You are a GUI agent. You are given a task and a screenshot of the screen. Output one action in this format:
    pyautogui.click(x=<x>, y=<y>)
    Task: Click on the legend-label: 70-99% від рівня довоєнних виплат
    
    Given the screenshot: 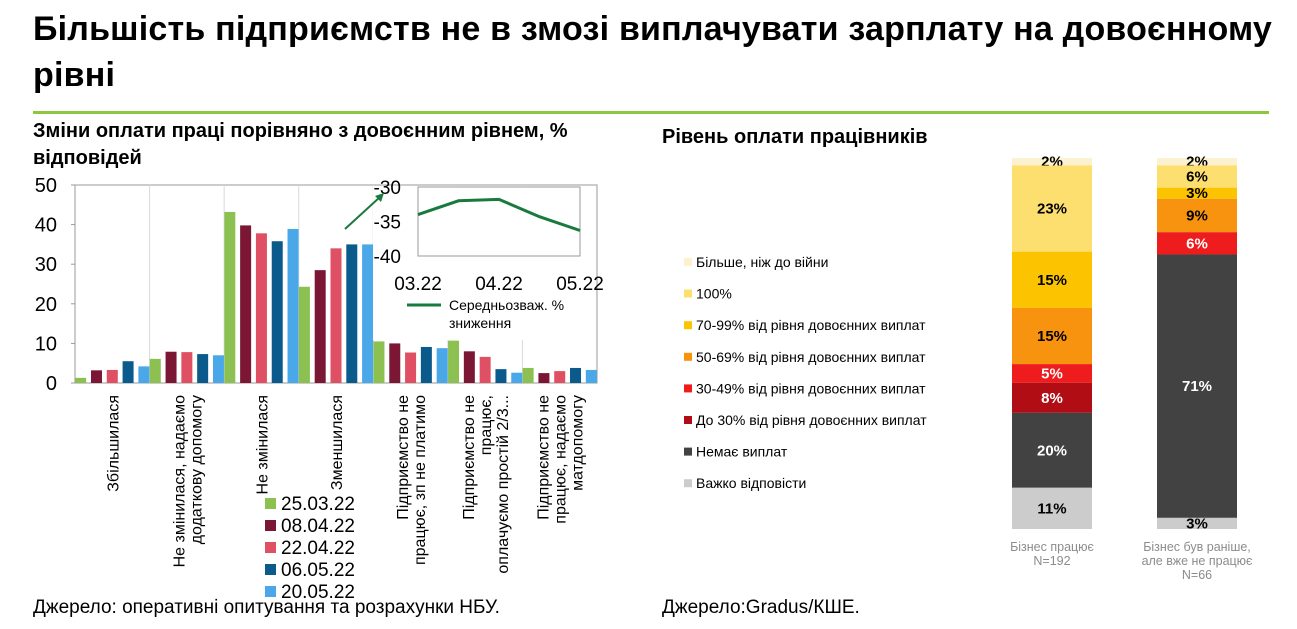 What is the action you would take?
    pyautogui.click(x=811, y=325)
    